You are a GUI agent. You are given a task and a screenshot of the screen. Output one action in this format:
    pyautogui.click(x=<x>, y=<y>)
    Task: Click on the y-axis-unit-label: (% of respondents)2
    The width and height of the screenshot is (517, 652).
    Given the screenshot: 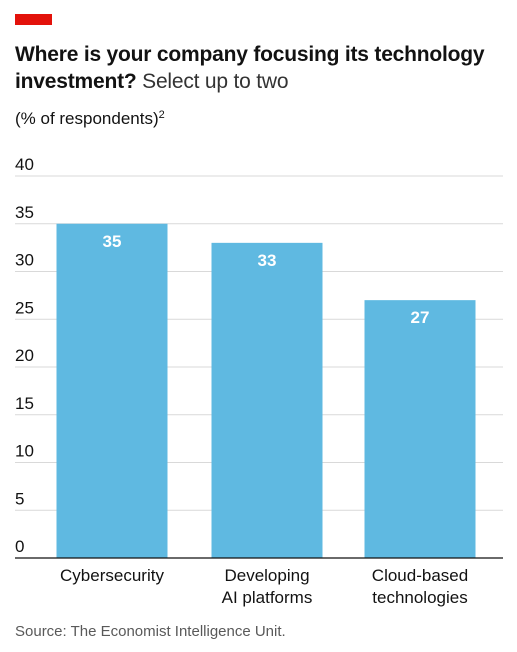 What is the action you would take?
    pyautogui.click(x=90, y=117)
    